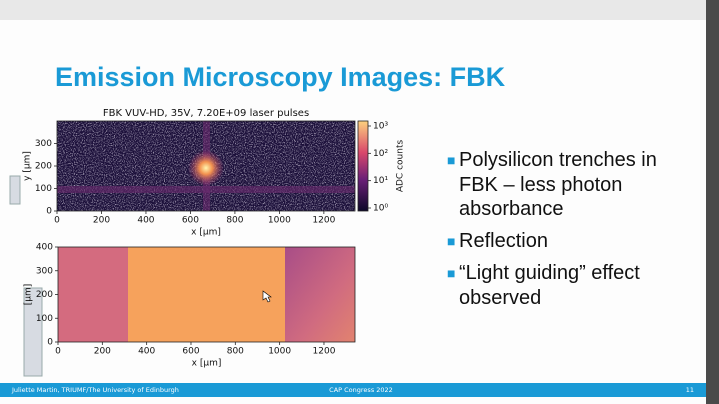 The width and height of the screenshot is (719, 404). I want to click on bullet: ■ Reflection, so click(497, 241).